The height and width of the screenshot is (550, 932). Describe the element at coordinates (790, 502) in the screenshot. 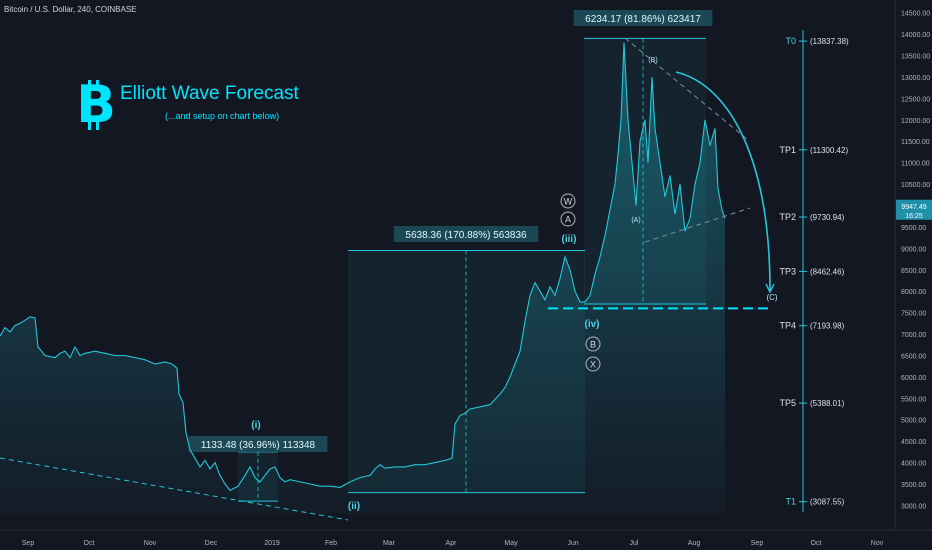

I see `target-name: T1` at that location.